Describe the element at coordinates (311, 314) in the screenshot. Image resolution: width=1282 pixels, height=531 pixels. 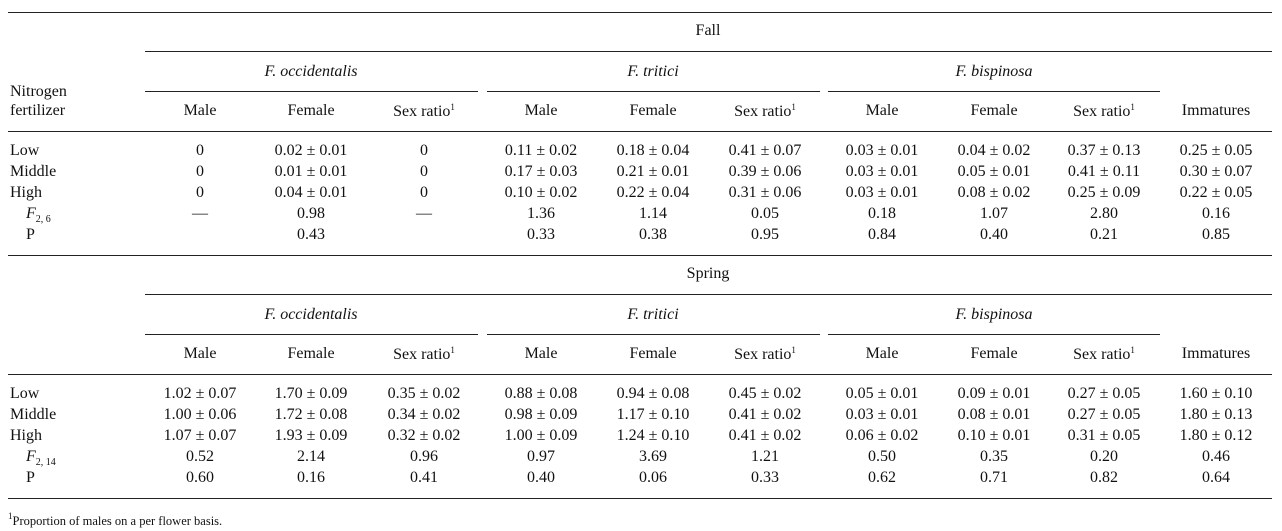
I see `species-header: F. occidentalis` at that location.